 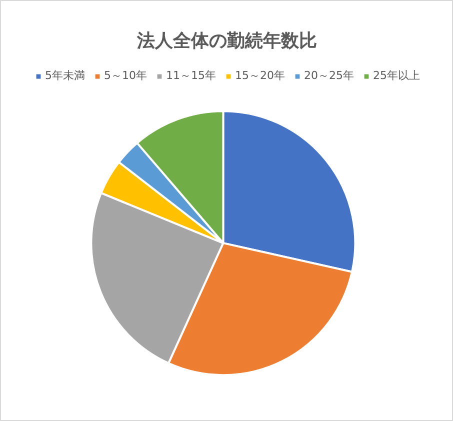 What do you see at coordinates (226, 41) in the screenshot?
I see `chart-title: 法人全体の勤続年数比` at bounding box center [226, 41].